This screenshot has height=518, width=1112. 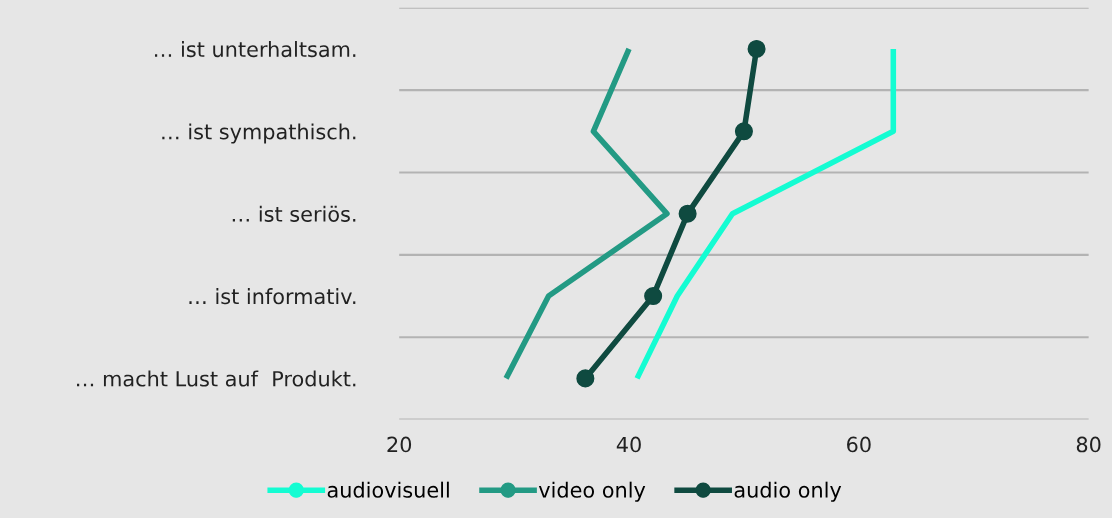 I want to click on y-tick-label: … ist sympathisch., so click(x=259, y=133).